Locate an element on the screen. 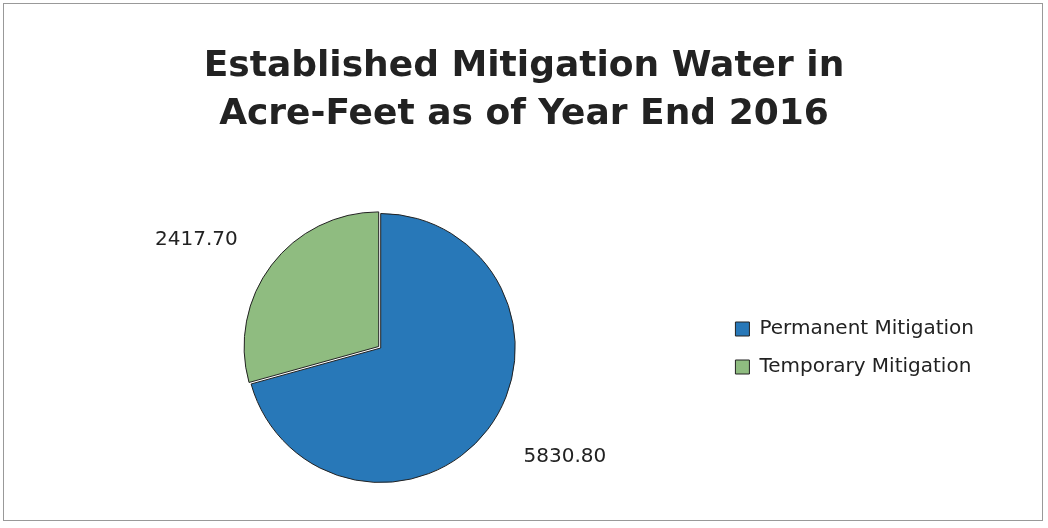 The width and height of the screenshot is (1048, 528). legend-label: Permanent Mitigation is located at coordinates (866, 327).